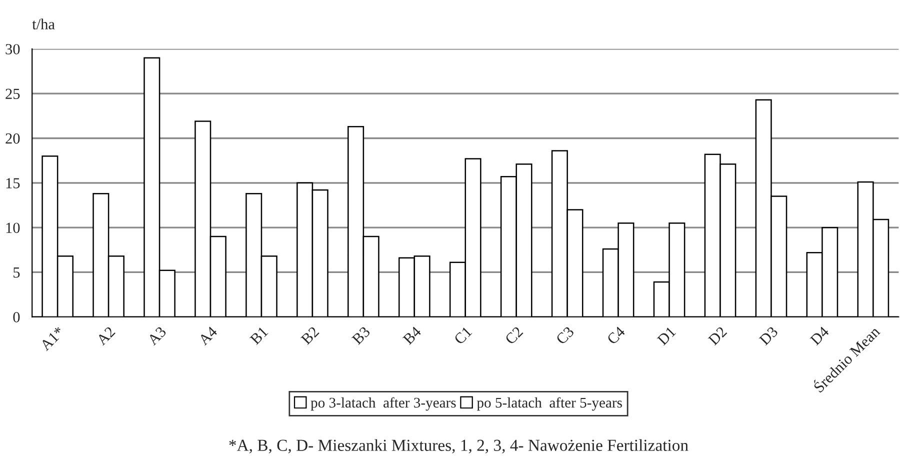 The image size is (917, 466). What do you see at coordinates (43, 24) in the screenshot?
I see `y-axis-title: t/ha` at bounding box center [43, 24].